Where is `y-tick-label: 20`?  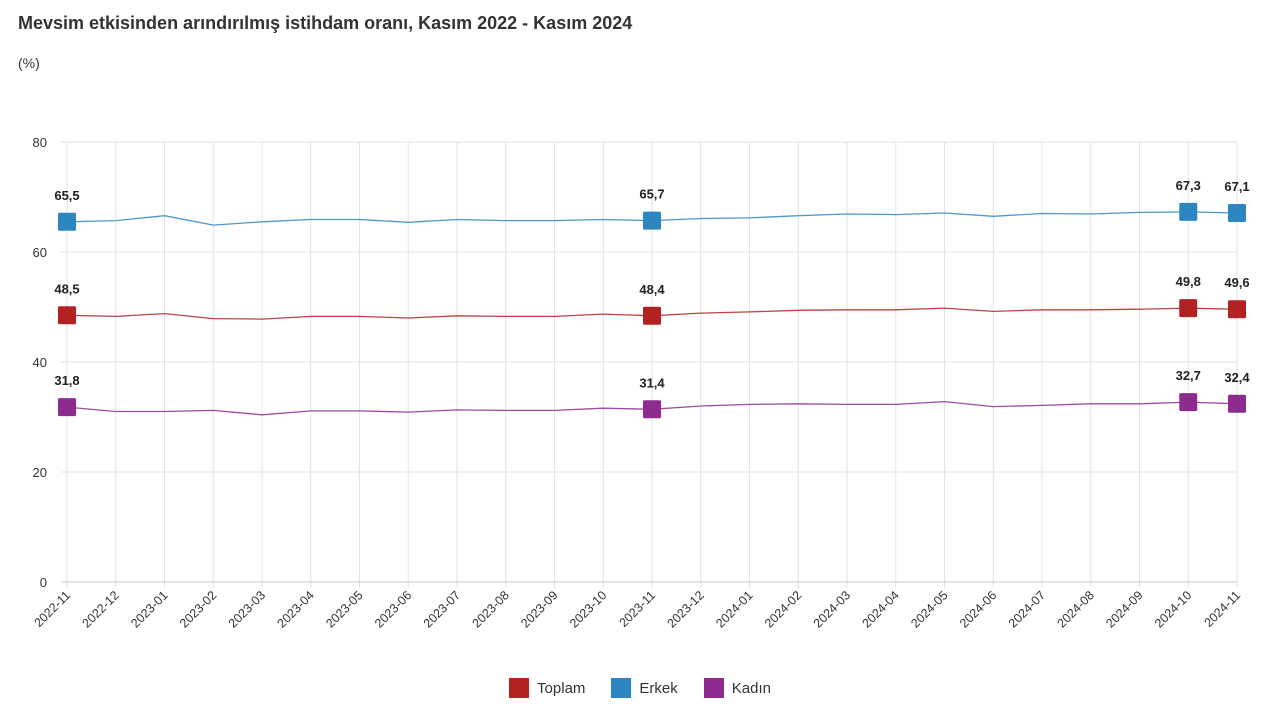 y-tick-label: 20 is located at coordinates (40, 472).